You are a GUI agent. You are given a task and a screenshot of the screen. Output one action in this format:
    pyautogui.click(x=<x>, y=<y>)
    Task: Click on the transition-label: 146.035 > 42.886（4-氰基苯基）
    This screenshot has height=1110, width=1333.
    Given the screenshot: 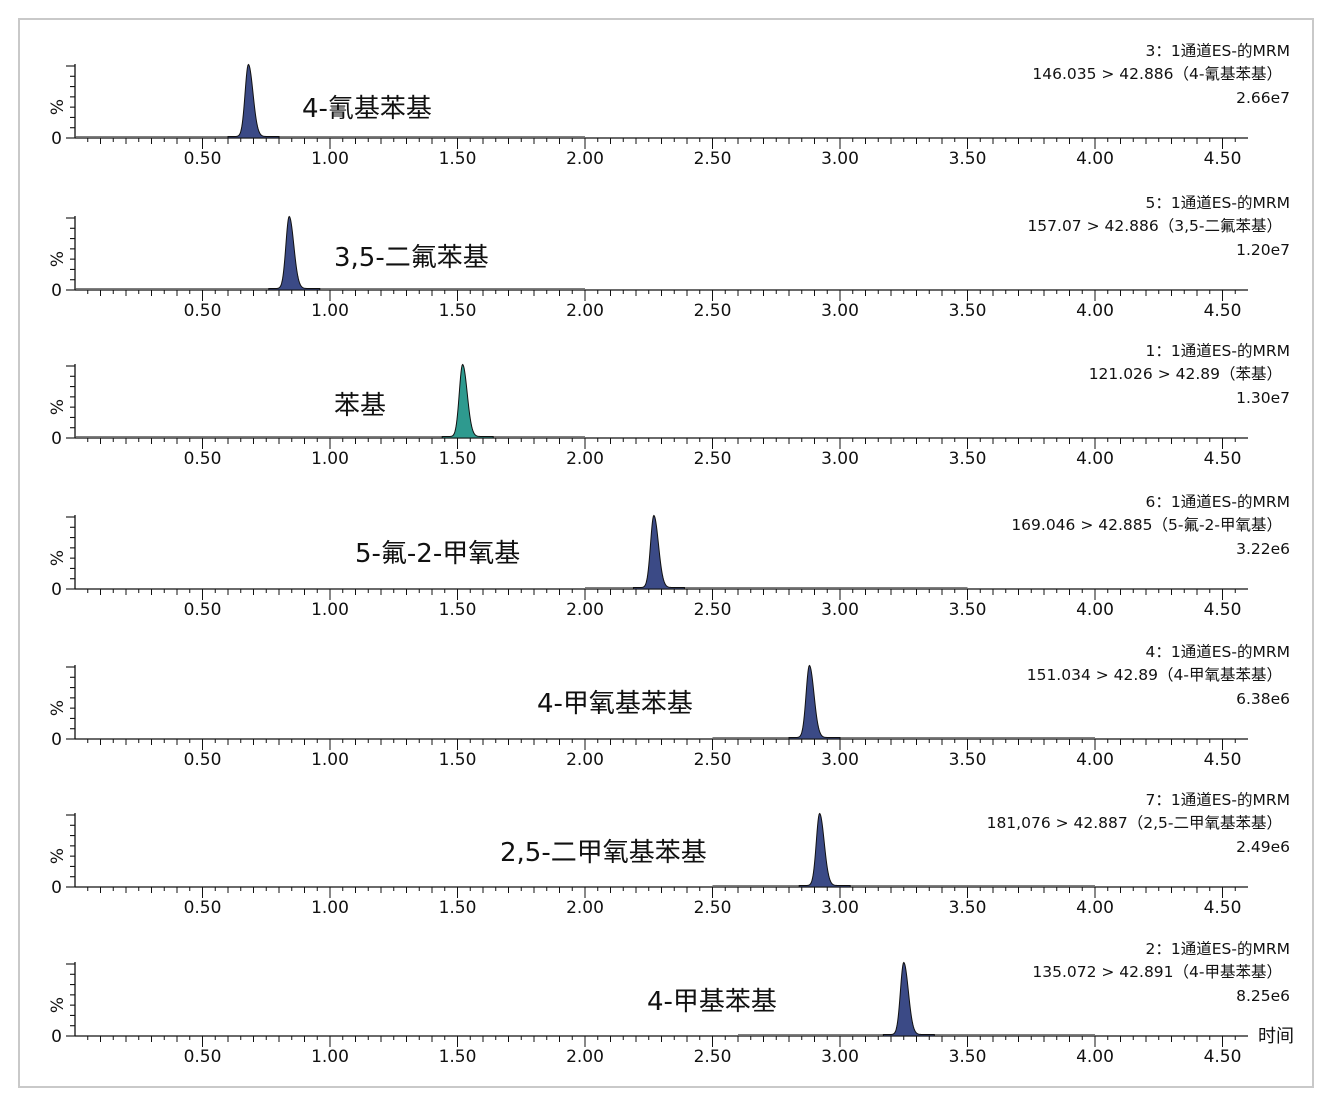 What is the action you would take?
    pyautogui.click(x=1157, y=74)
    